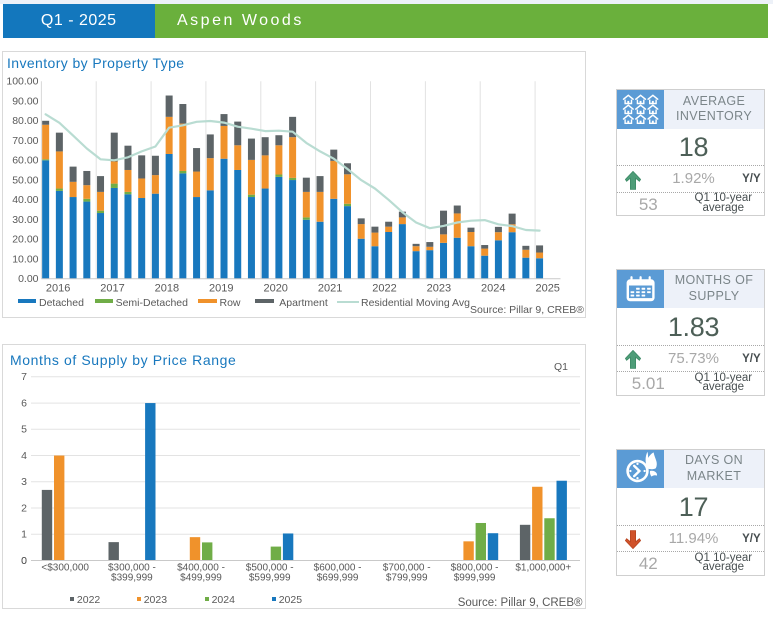  Describe the element at coordinates (407, 568) in the screenshot. I see `svg-text: $700,000 -` at that location.